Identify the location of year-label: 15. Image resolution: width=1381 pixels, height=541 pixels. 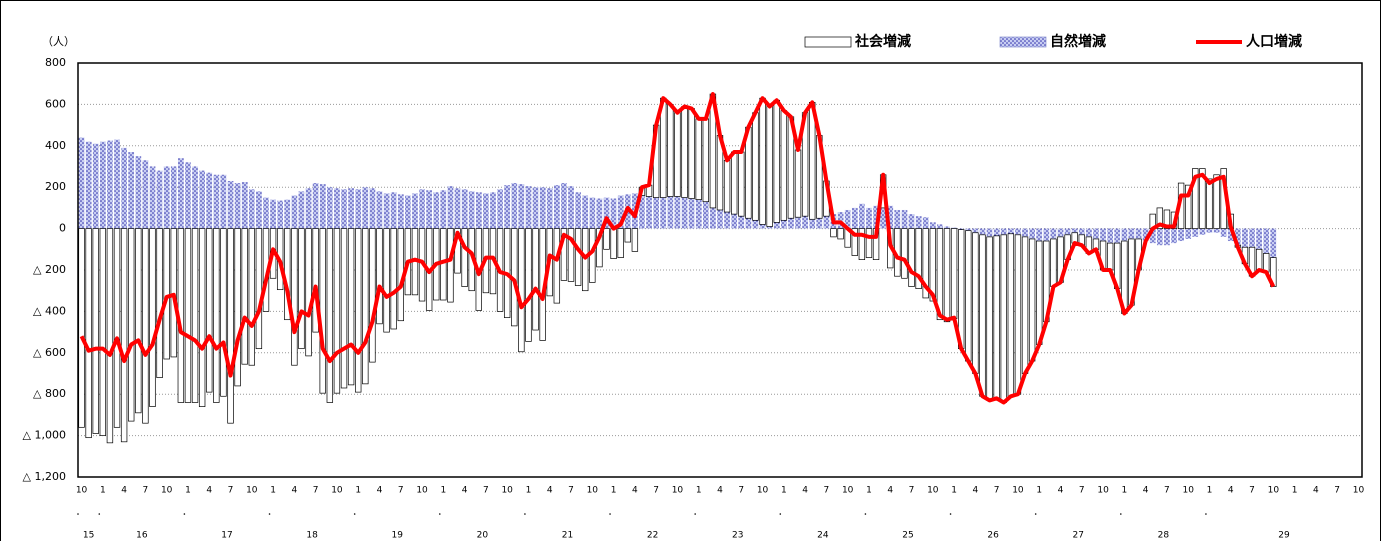
(88, 536).